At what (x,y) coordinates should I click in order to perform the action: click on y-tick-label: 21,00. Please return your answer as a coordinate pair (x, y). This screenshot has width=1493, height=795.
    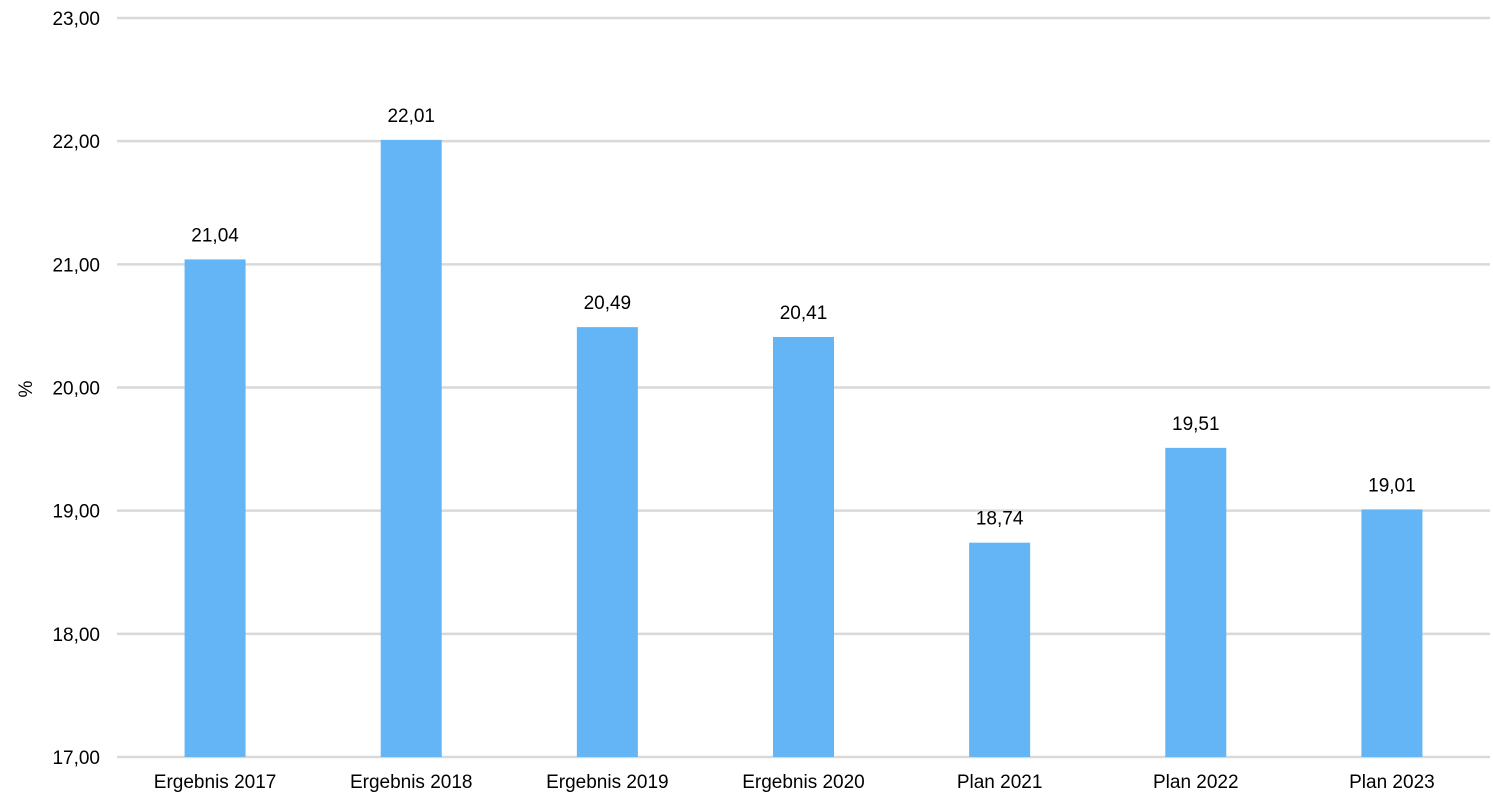
    Looking at the image, I should click on (76, 265).